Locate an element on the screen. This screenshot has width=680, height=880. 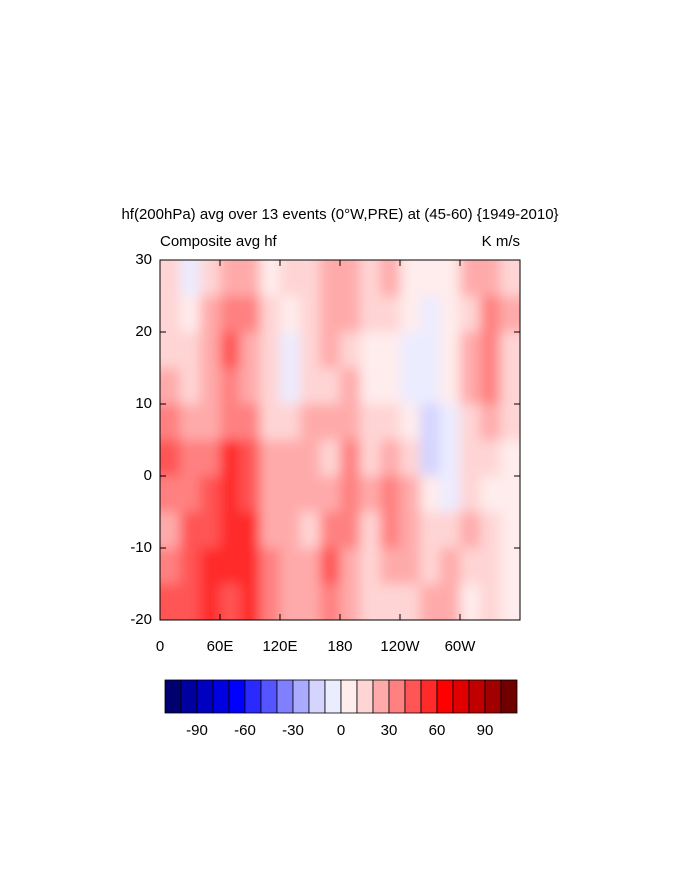
y-tick-label: -10 is located at coordinates (141, 547).